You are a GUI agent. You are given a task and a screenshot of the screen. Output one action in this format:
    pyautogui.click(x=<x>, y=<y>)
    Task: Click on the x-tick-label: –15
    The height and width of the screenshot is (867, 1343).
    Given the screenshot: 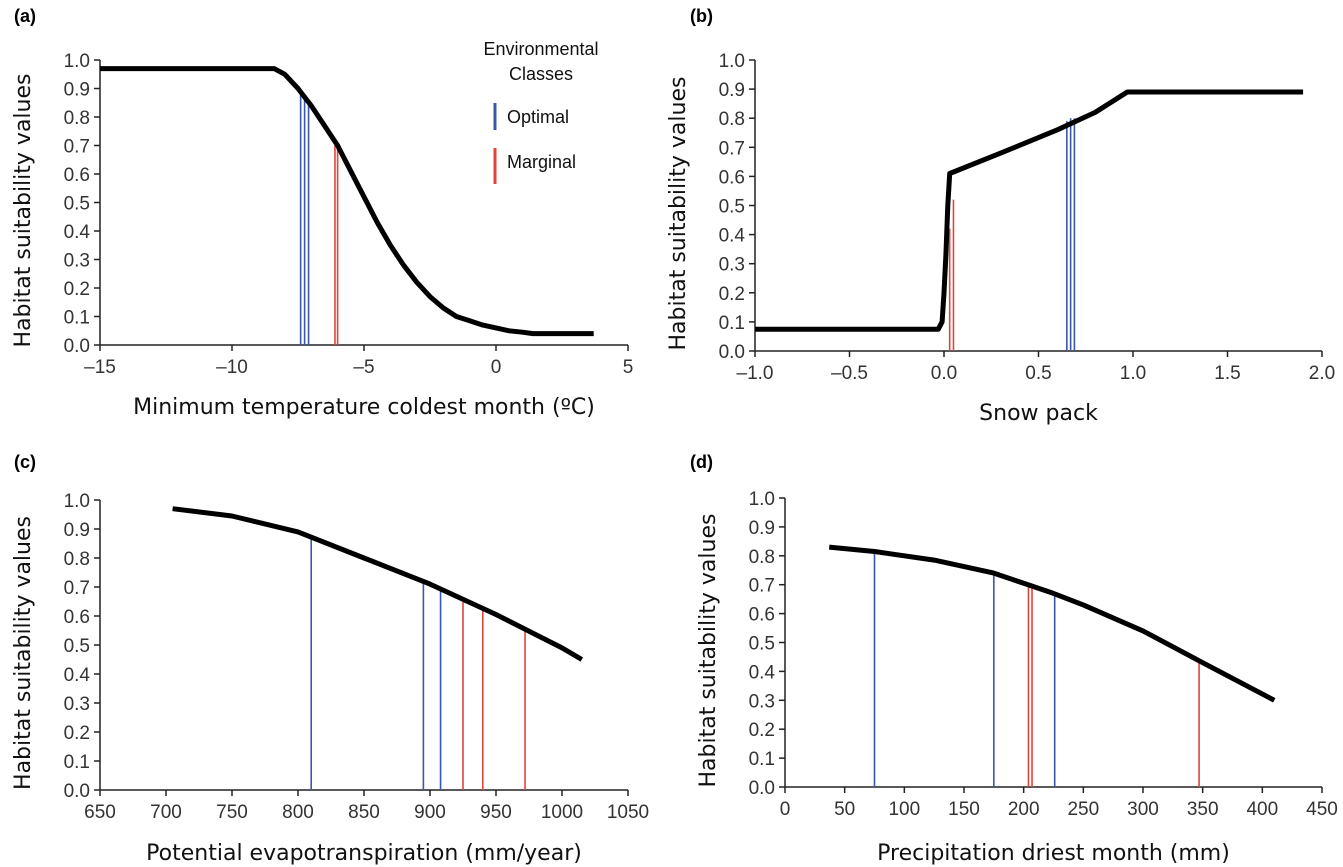 What is the action you would take?
    pyautogui.click(x=100, y=367)
    